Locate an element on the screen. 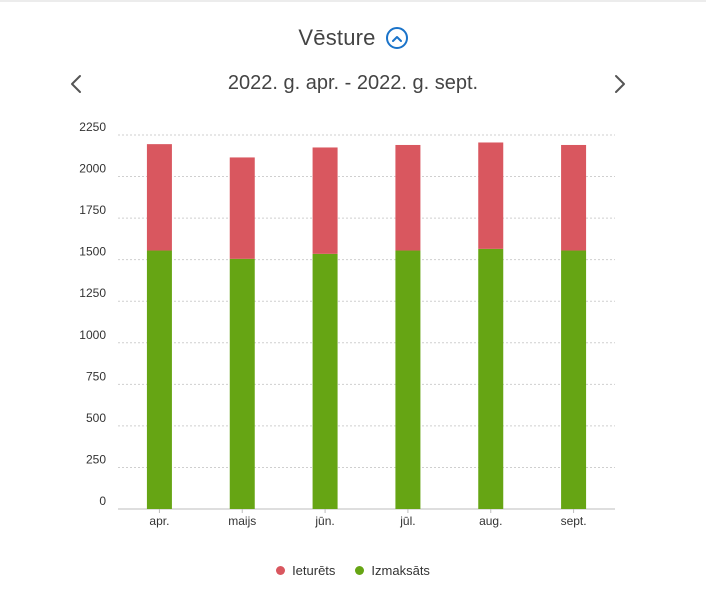 The image size is (706, 597). legend-item: Izmaksāts is located at coordinates (392, 570).